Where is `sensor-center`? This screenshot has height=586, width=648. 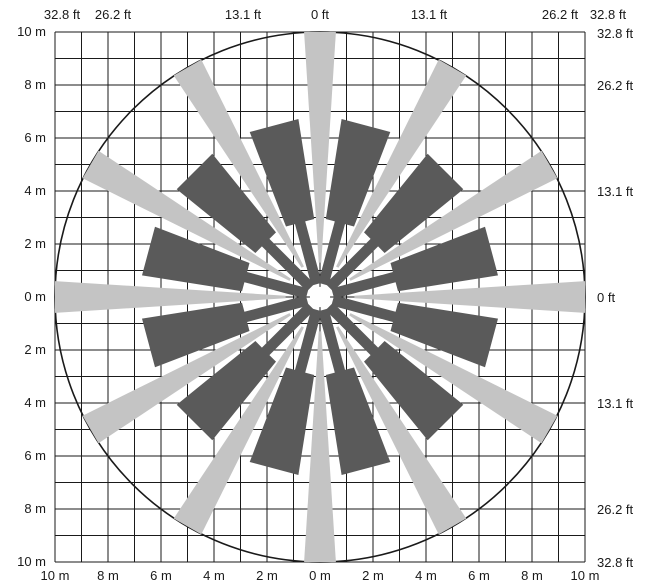 sensor-center is located at coordinates (320, 297).